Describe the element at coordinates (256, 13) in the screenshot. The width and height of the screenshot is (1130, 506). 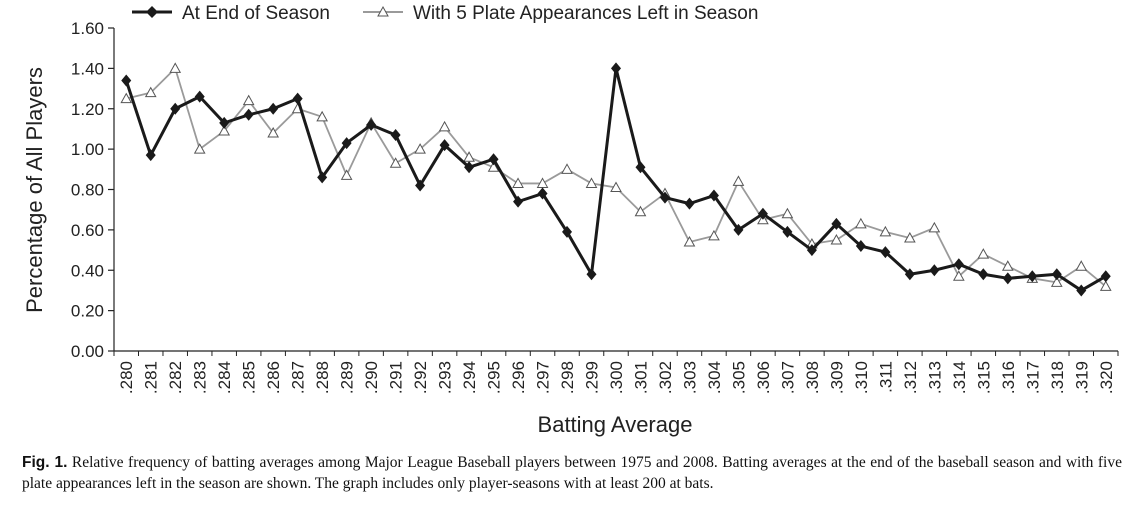
I see `legend-label-end-of-season: At End of Season` at that location.